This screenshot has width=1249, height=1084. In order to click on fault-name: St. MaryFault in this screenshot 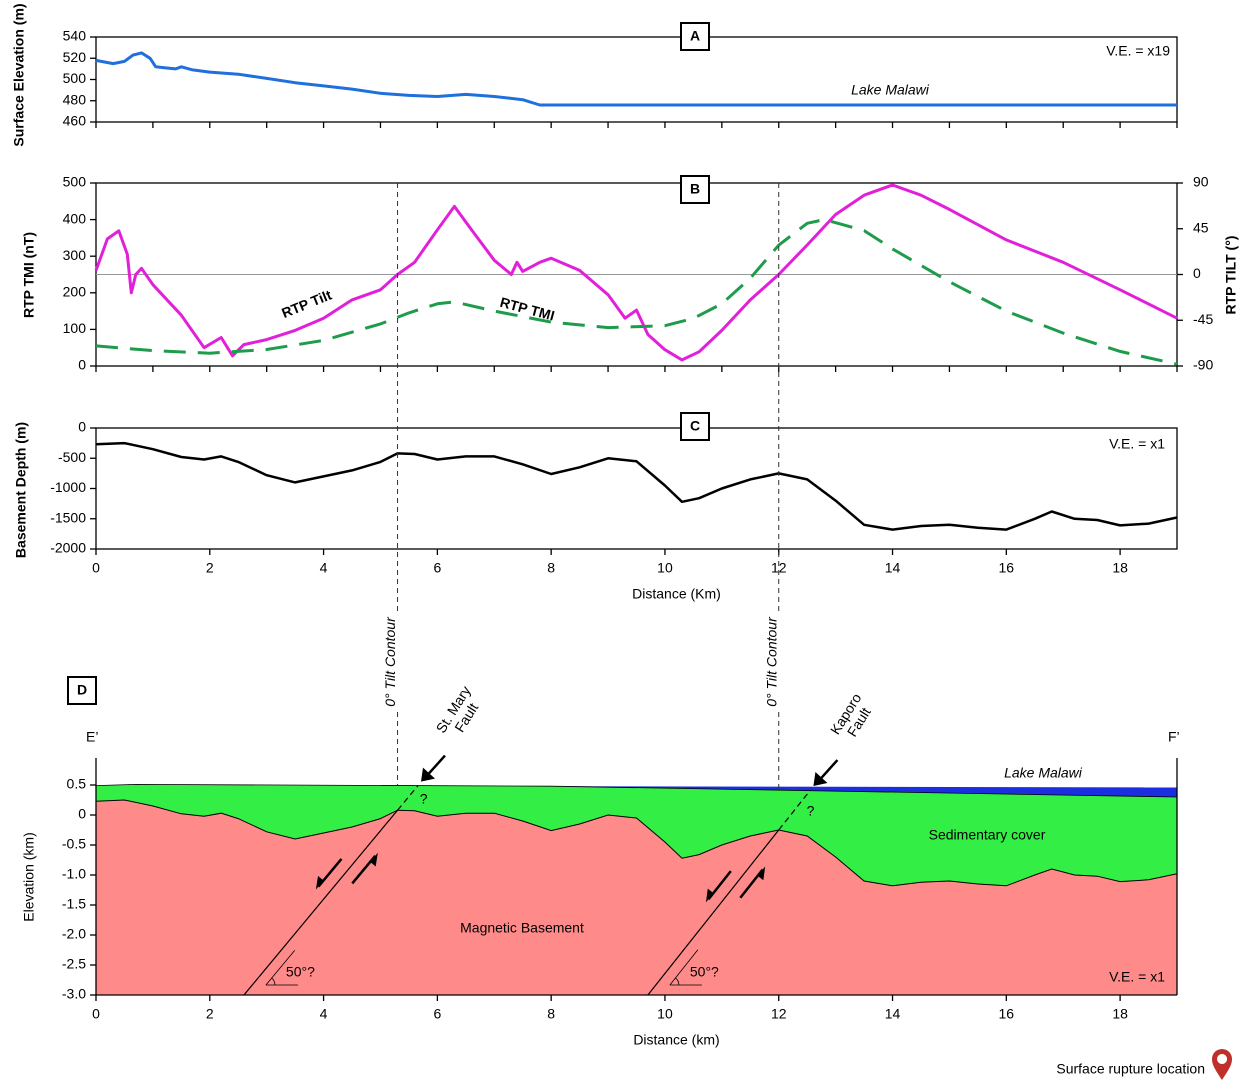, I will do `click(459, 713)`.